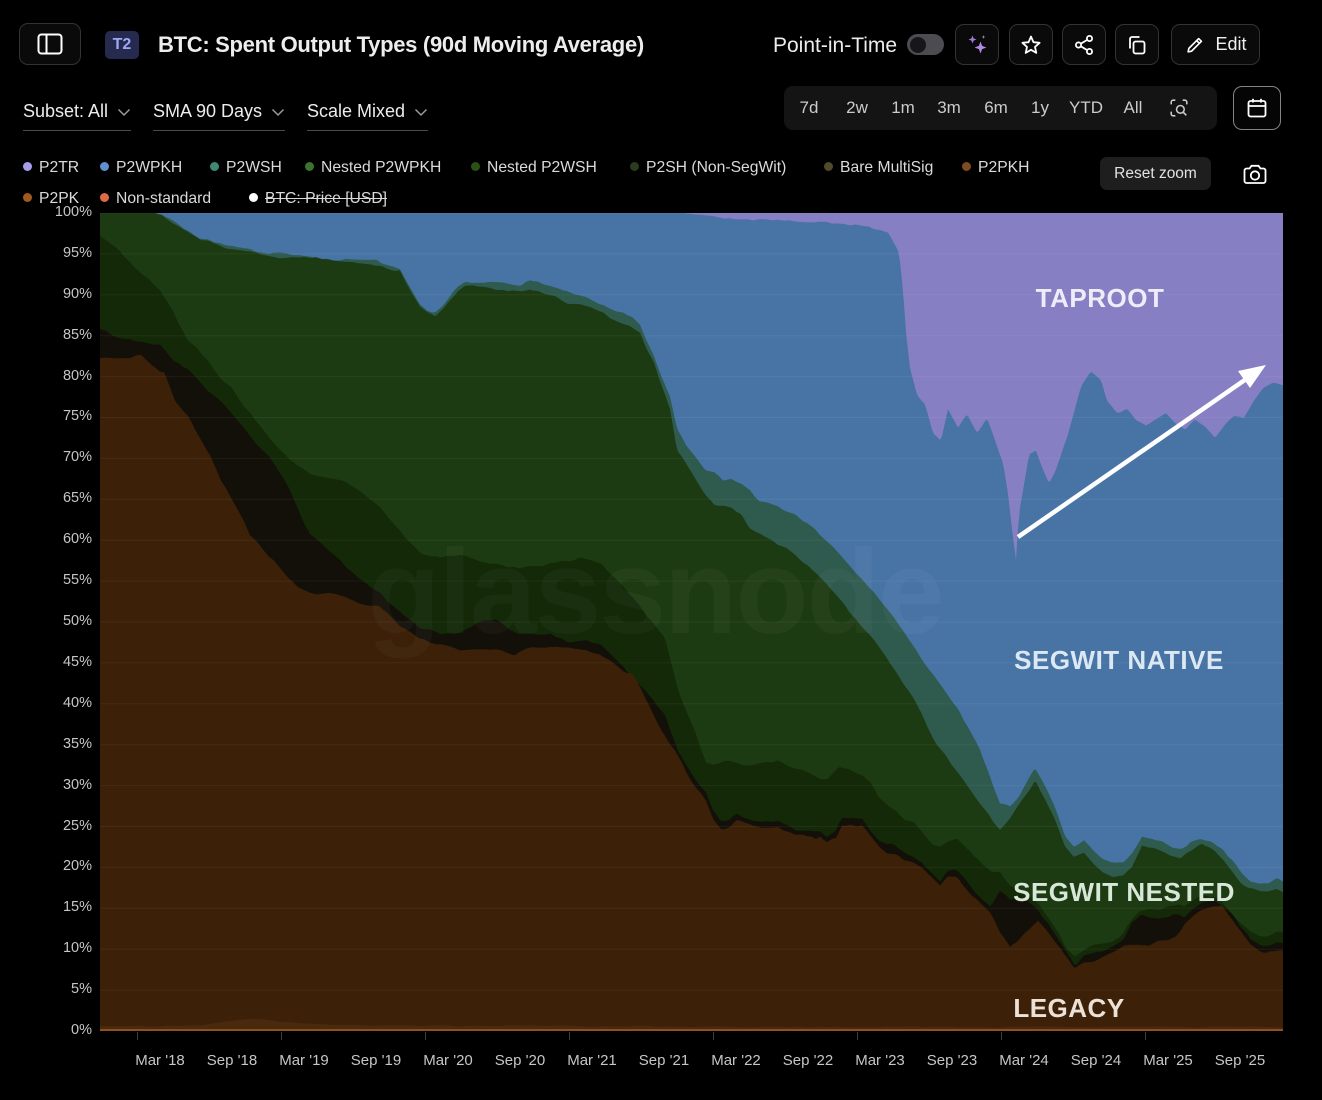  I want to click on svg-text: glassnode, so click(655, 592).